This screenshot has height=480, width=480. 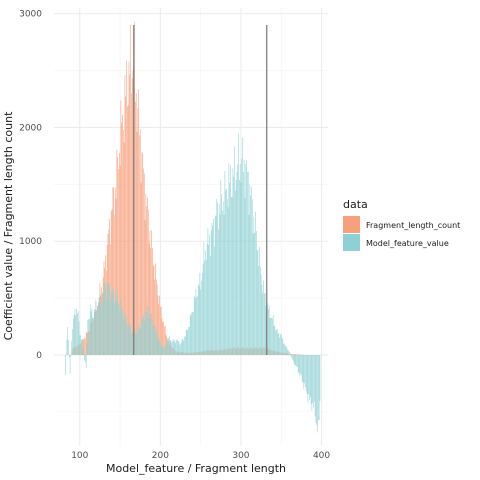 I want to click on legend-title: data, so click(x=355, y=204).